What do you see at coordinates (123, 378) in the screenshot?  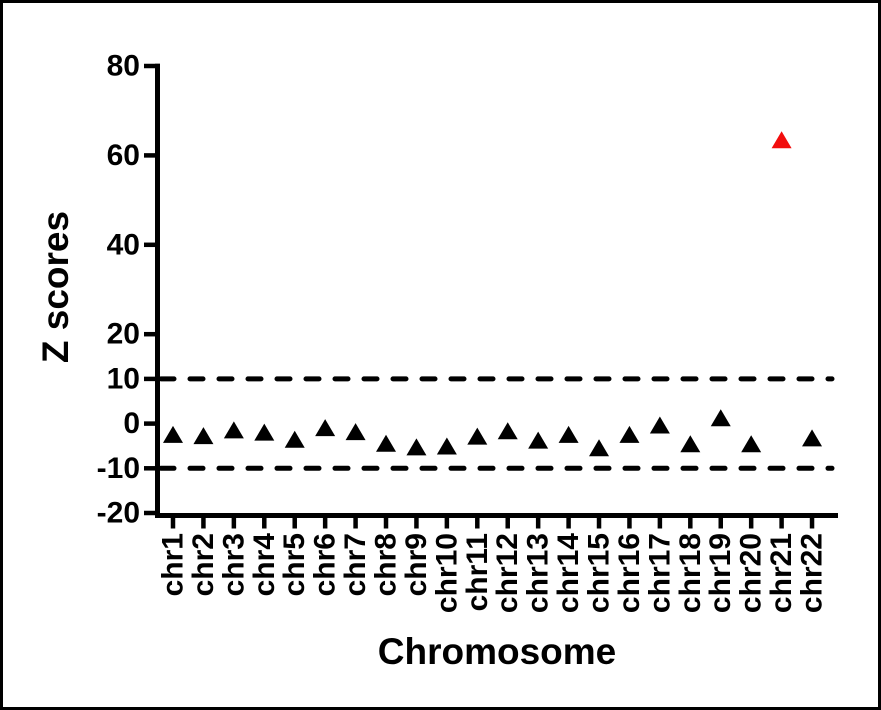 I see `y-tick-label: 10` at bounding box center [123, 378].